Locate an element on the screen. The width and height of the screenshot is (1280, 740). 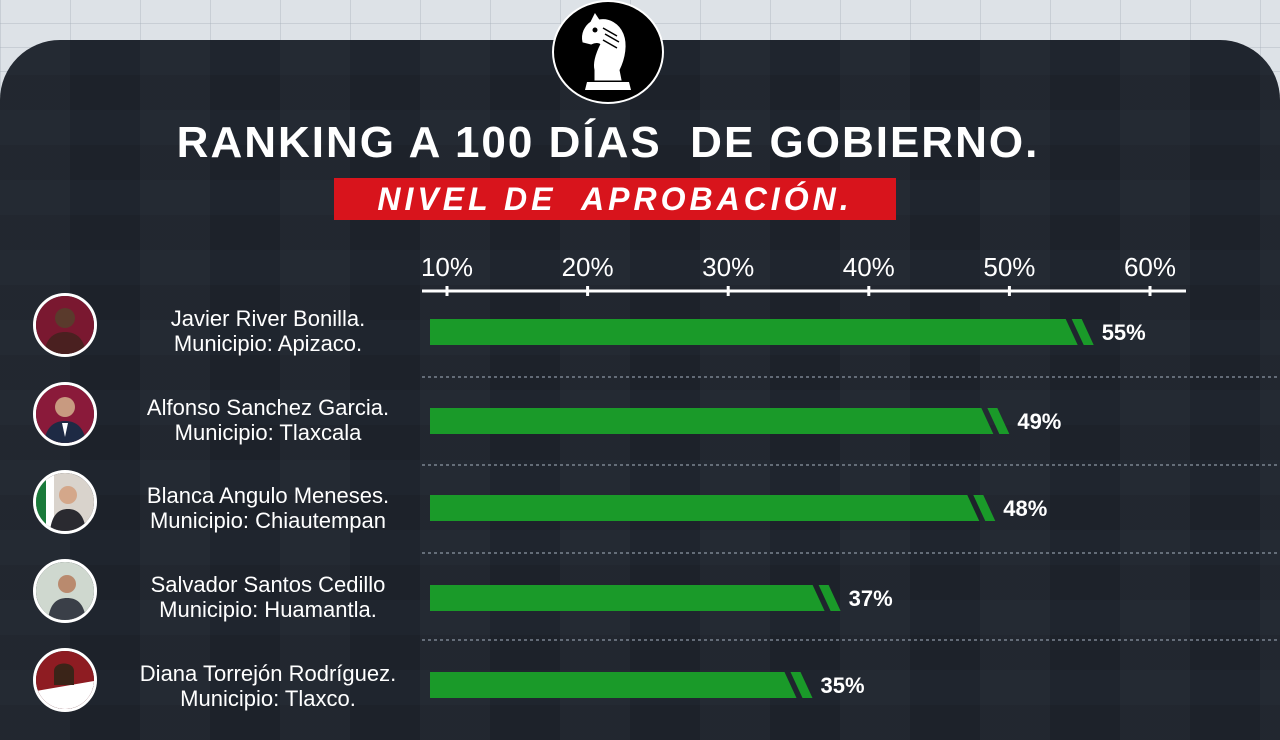
chess-knight-logo is located at coordinates (608, 52).